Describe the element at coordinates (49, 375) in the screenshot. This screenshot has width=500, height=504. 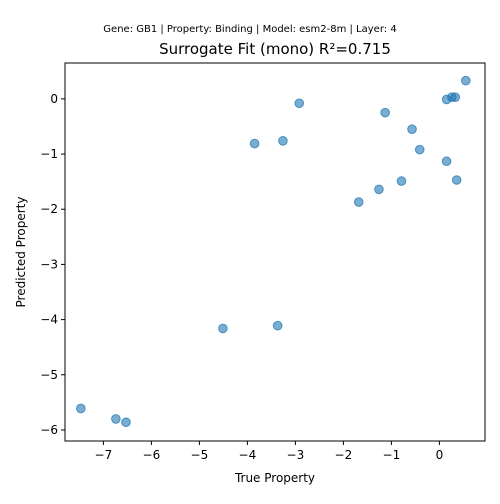
I see `y-tick-label-5: −5` at that location.